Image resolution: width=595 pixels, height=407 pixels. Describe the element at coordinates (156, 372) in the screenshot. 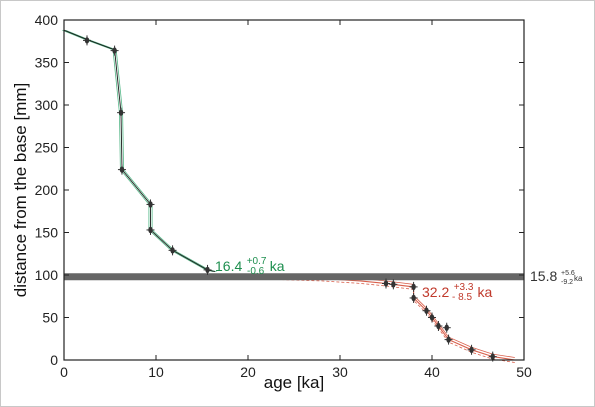

I see `x-tick-label: 10` at that location.